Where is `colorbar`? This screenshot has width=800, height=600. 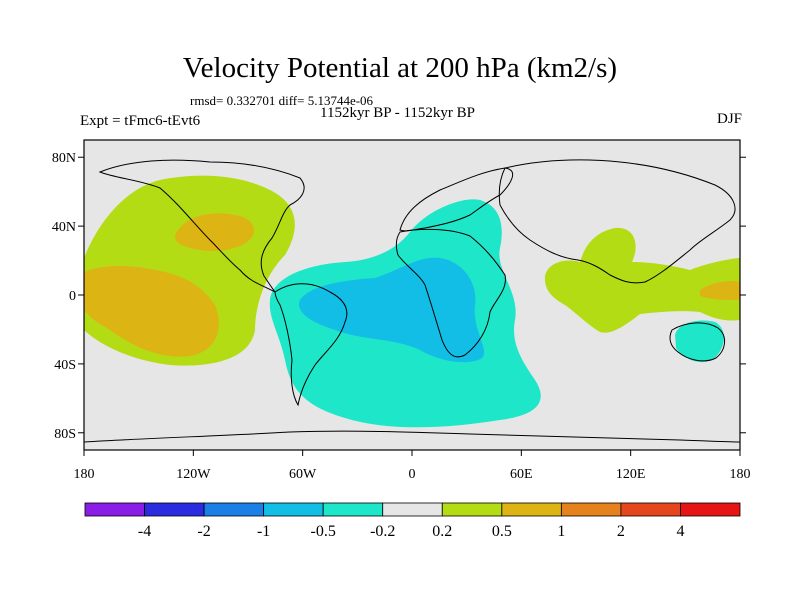
colorbar is located at coordinates (412, 509).